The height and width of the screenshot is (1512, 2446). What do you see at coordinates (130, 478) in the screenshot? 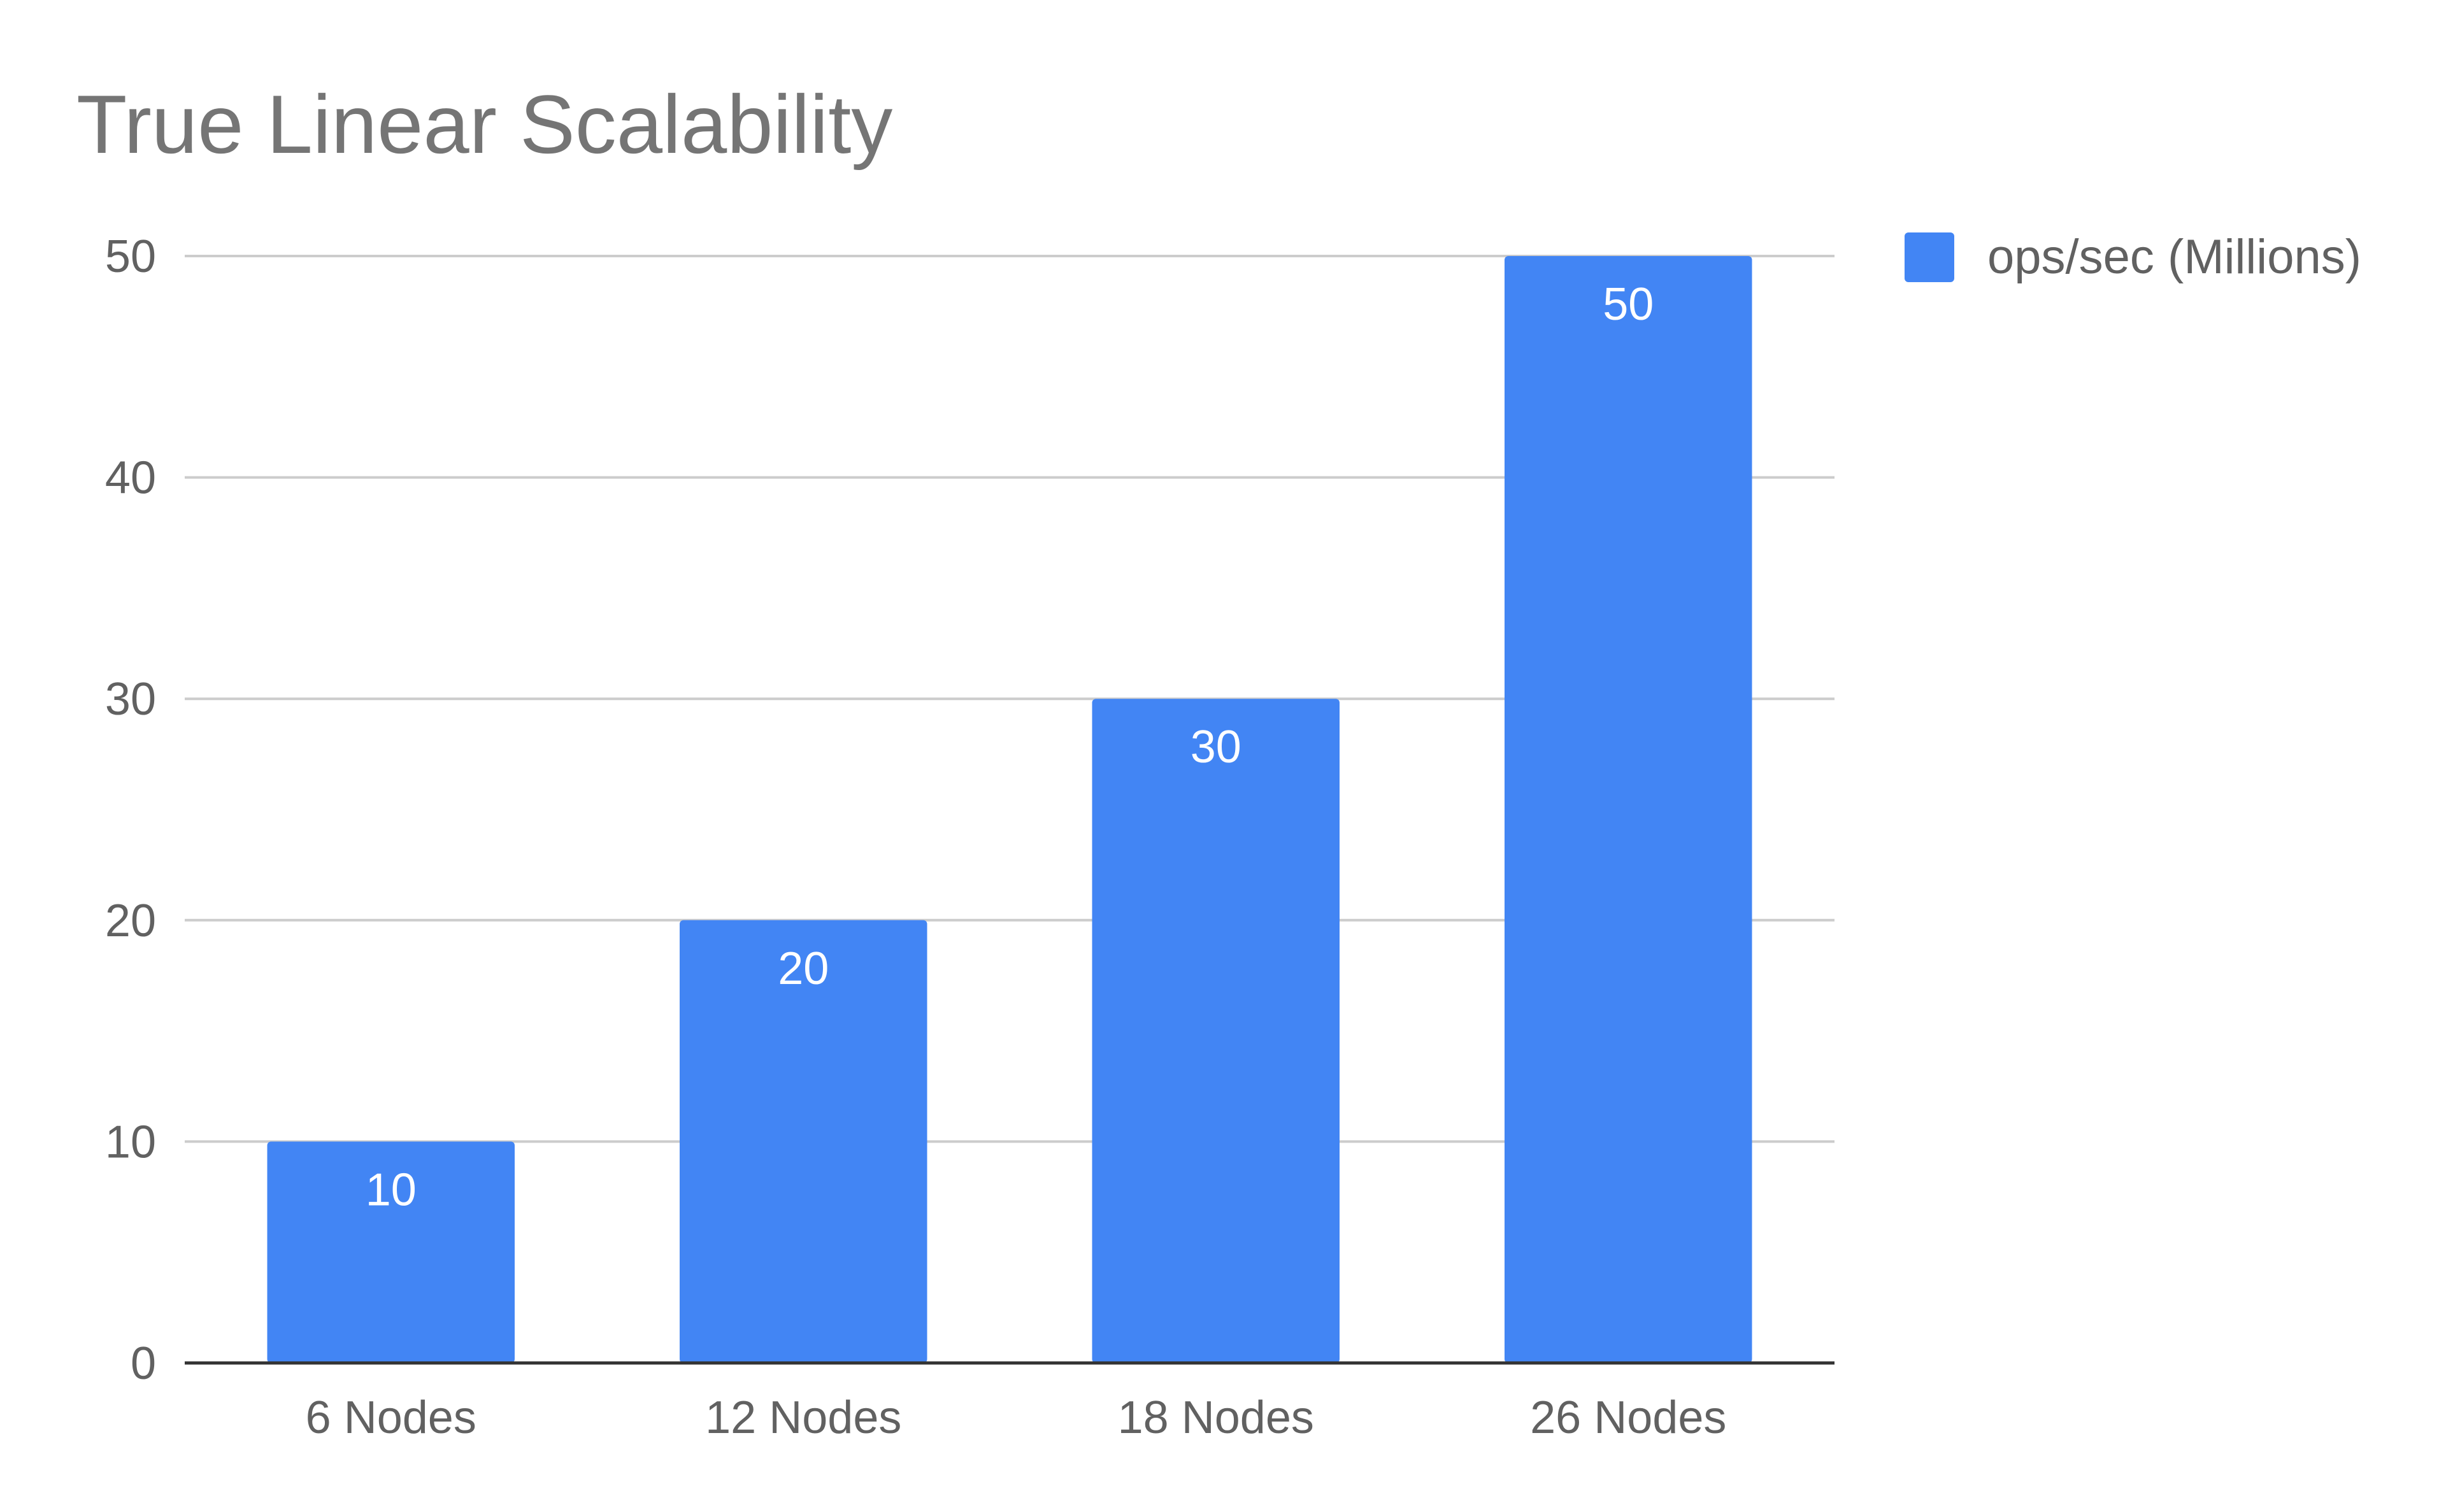
I see `y-tick-label: 40` at bounding box center [130, 478].